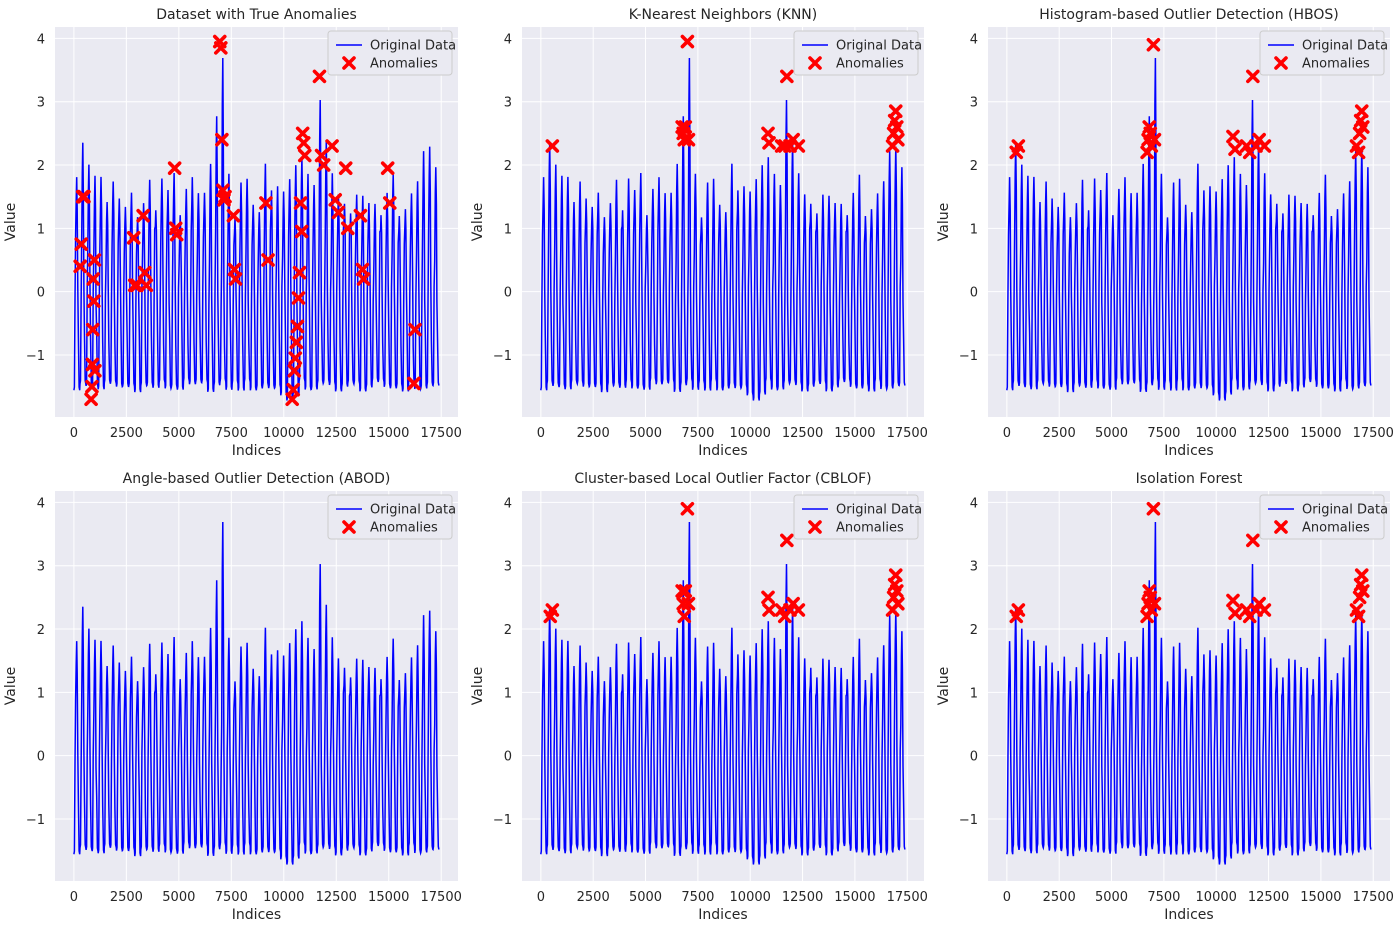 This screenshot has height=931, width=1400. What do you see at coordinates (1189, 15) in the screenshot?
I see `chart-title: Histogram-based Outlier Detection (HBOS)` at bounding box center [1189, 15].